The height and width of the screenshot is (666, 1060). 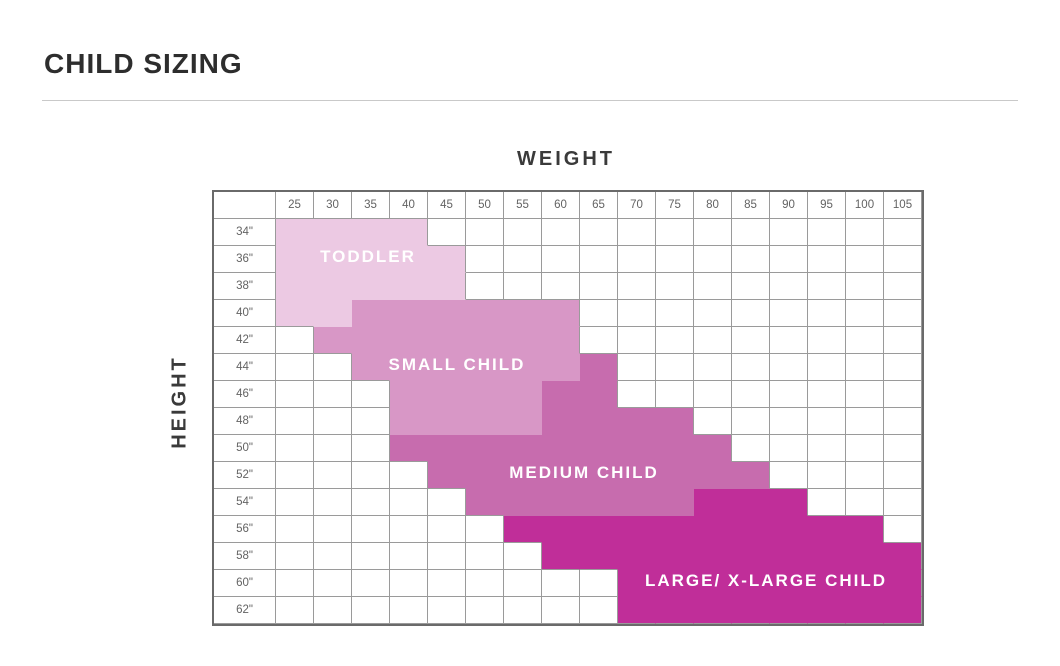 What do you see at coordinates (245, 205) in the screenshot?
I see `grid-corner-cell` at bounding box center [245, 205].